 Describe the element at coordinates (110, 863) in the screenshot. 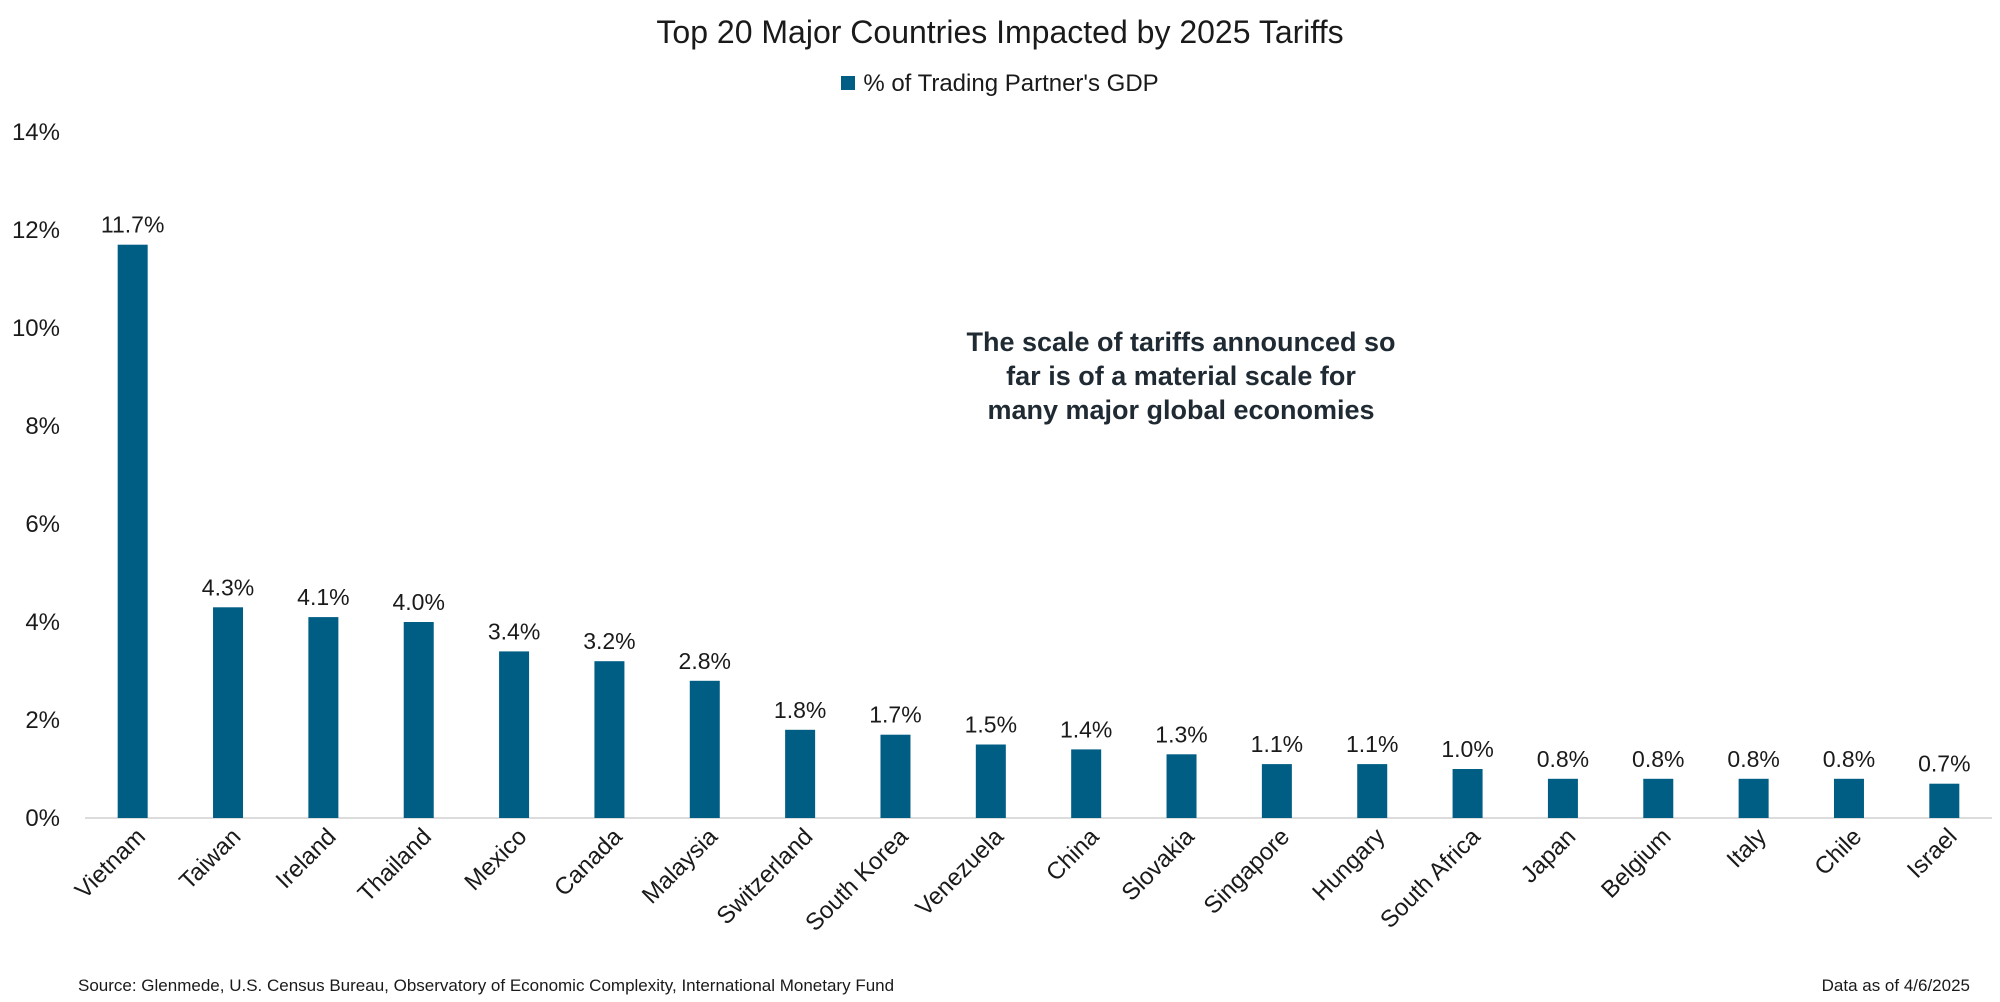

I see `x-tick-label: Vietnam` at that location.